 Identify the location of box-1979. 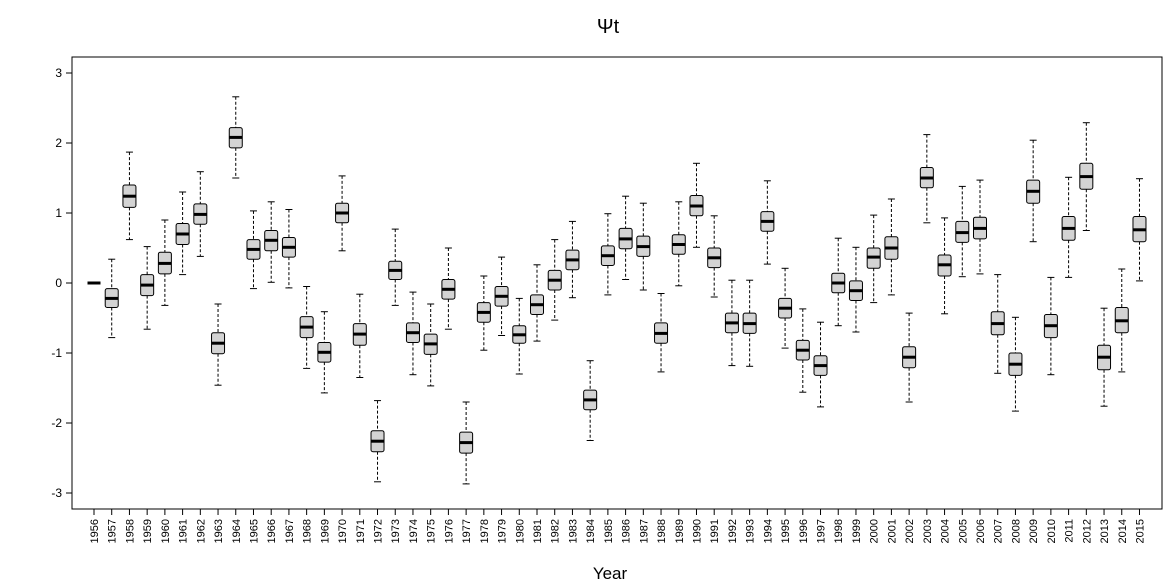
(501, 296).